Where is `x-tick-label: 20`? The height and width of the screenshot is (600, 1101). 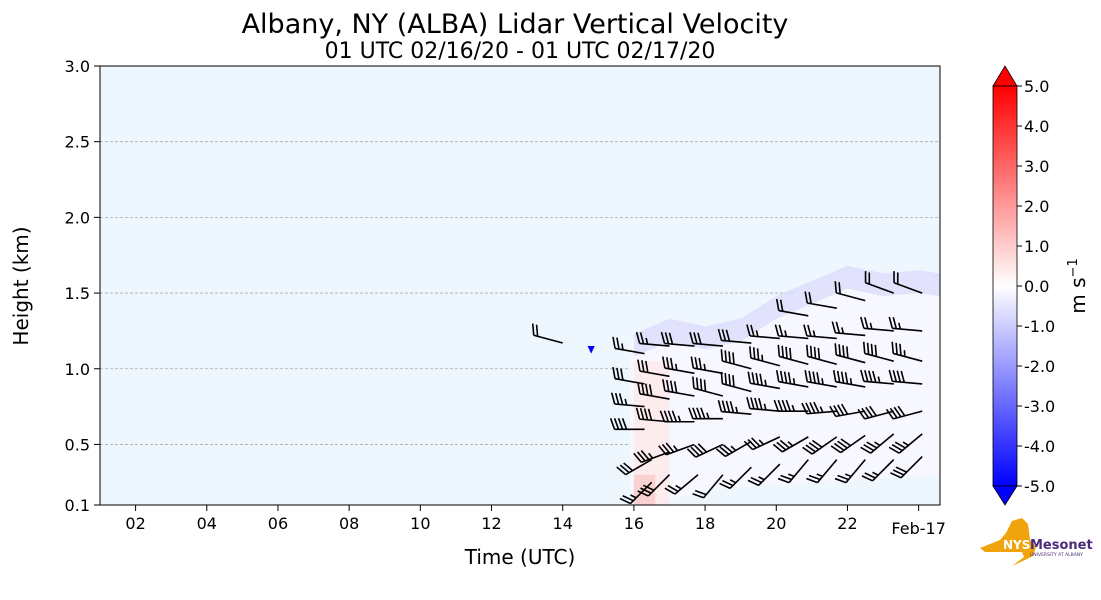 x-tick-label: 20 is located at coordinates (776, 523).